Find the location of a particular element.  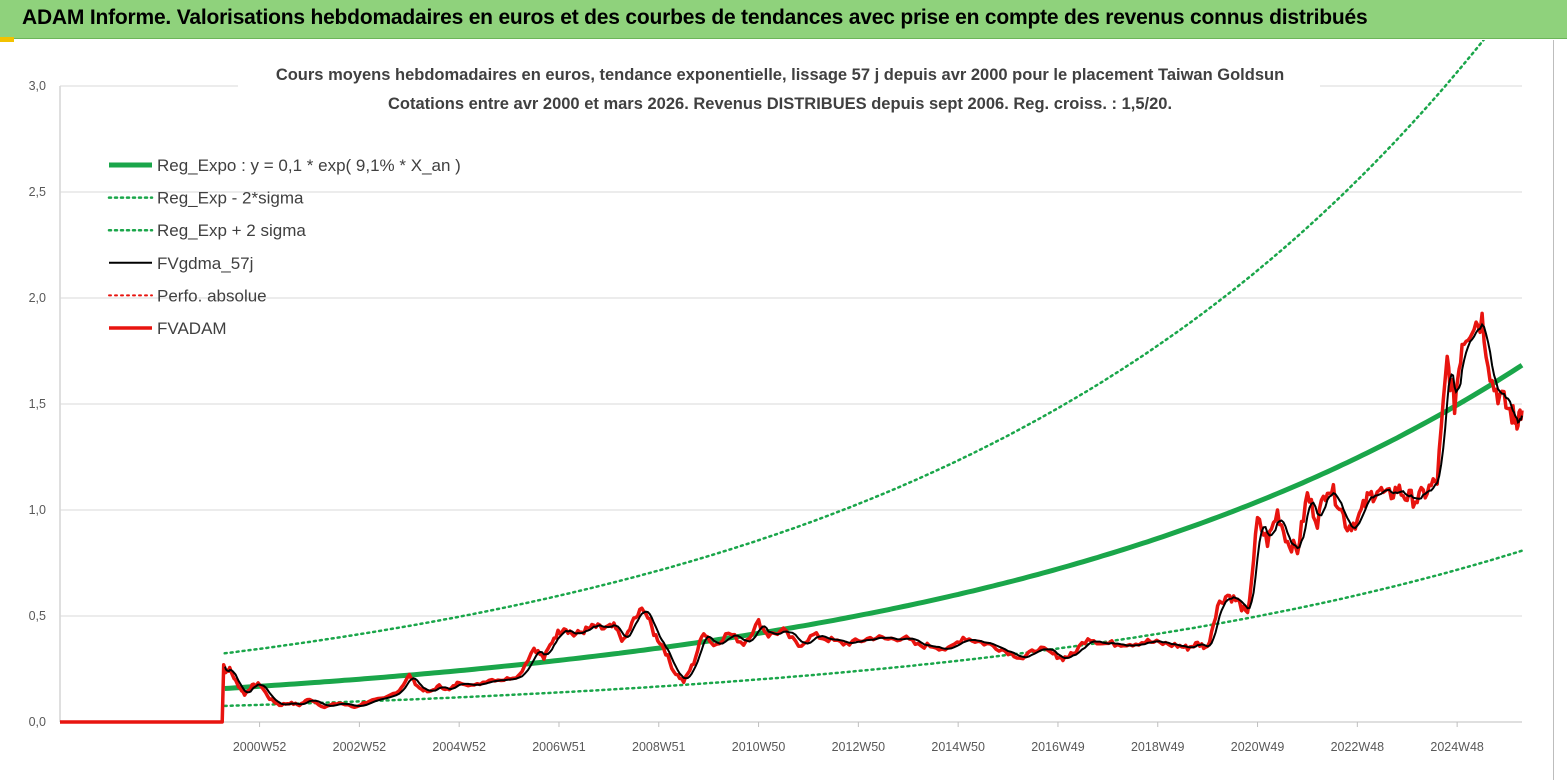

y-tick-label: 2,5 is located at coordinates (37, 192).